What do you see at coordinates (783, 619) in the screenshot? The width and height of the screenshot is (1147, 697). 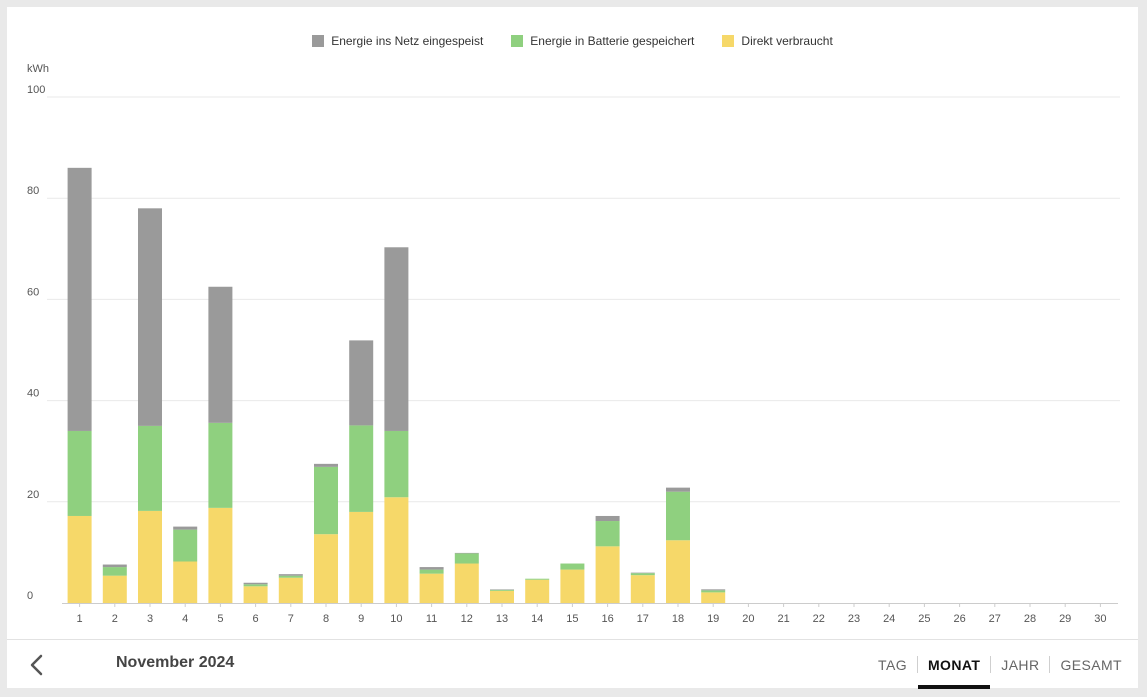 I see `x-tick-label: 21` at bounding box center [783, 619].